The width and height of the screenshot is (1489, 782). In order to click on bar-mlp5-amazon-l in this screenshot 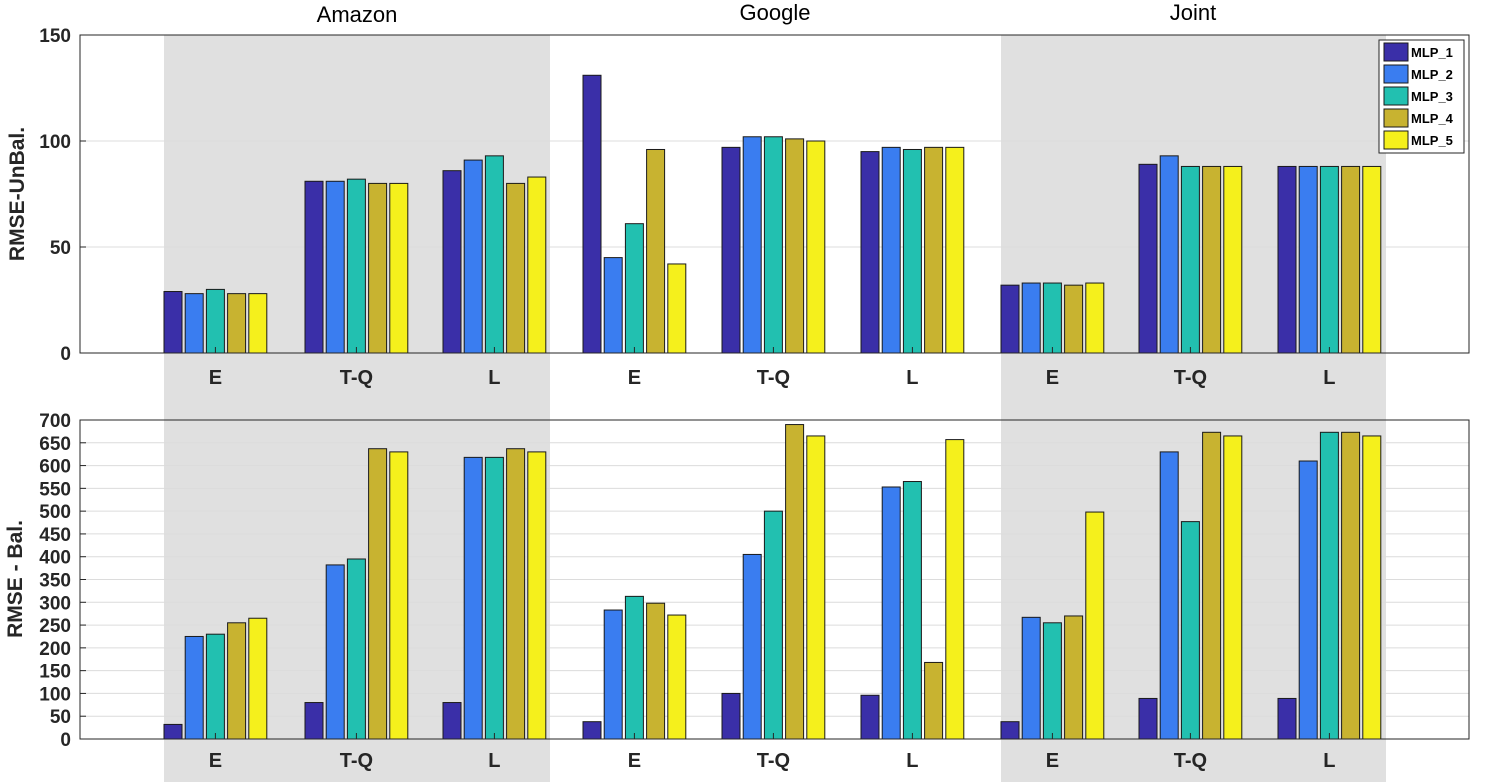, I will do `click(537, 265)`.